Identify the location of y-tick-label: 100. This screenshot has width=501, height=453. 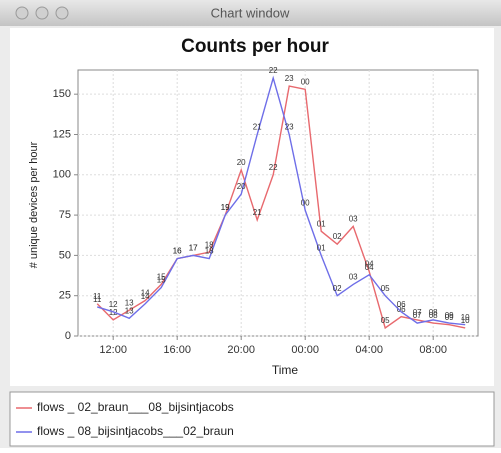
(62, 175).